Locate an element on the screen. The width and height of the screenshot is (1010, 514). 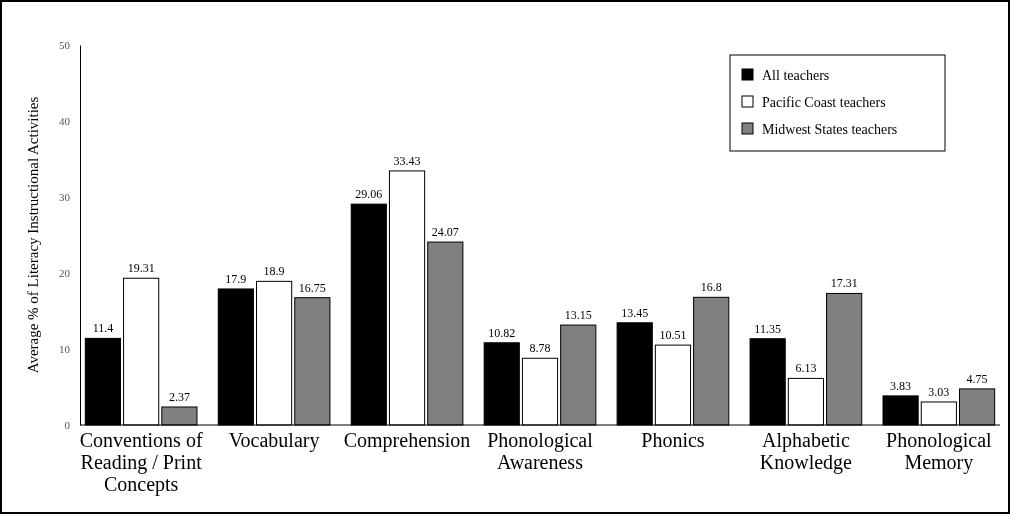
x-tick-label: Conventions of Reading / Print Concepts is located at coordinates (141, 462).